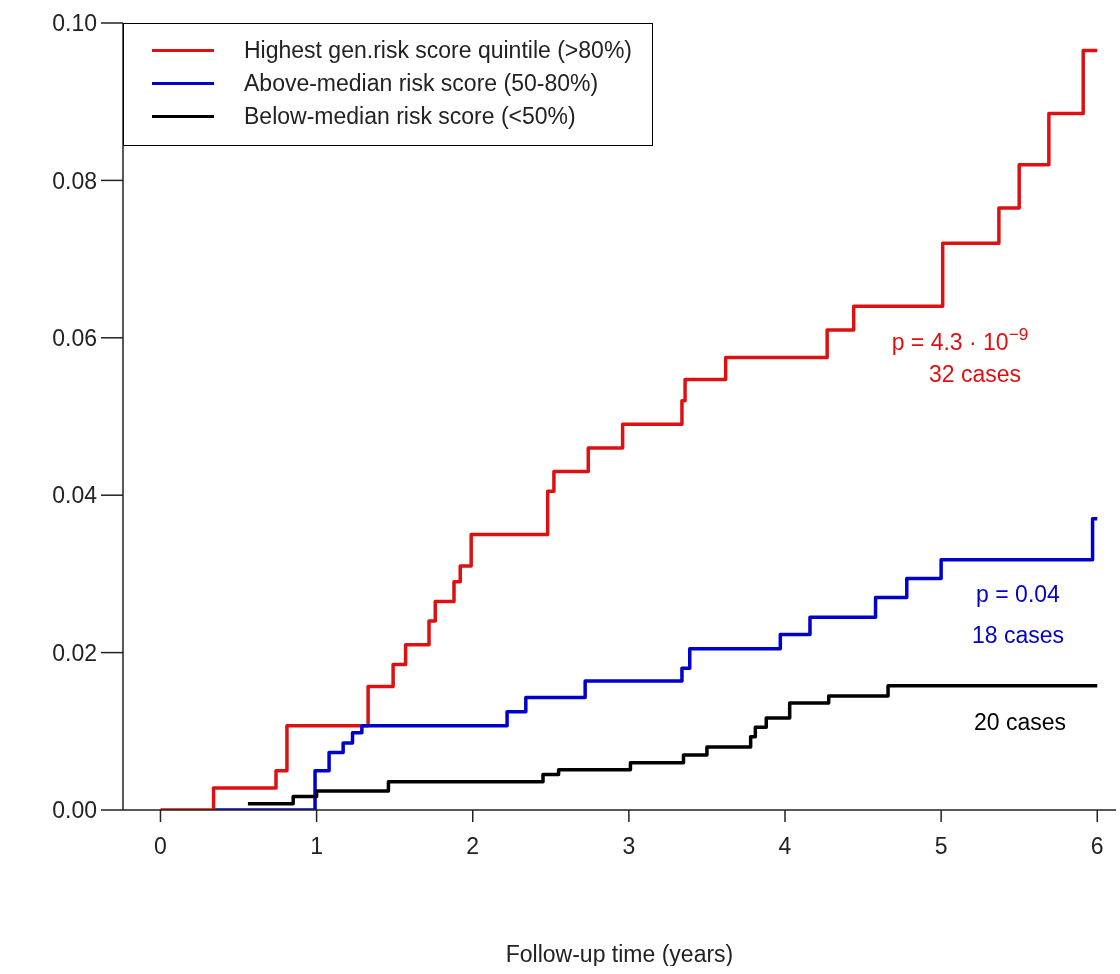 The width and height of the screenshot is (1120, 974). What do you see at coordinates (941, 846) in the screenshot?
I see `x-tick-label: 5` at bounding box center [941, 846].